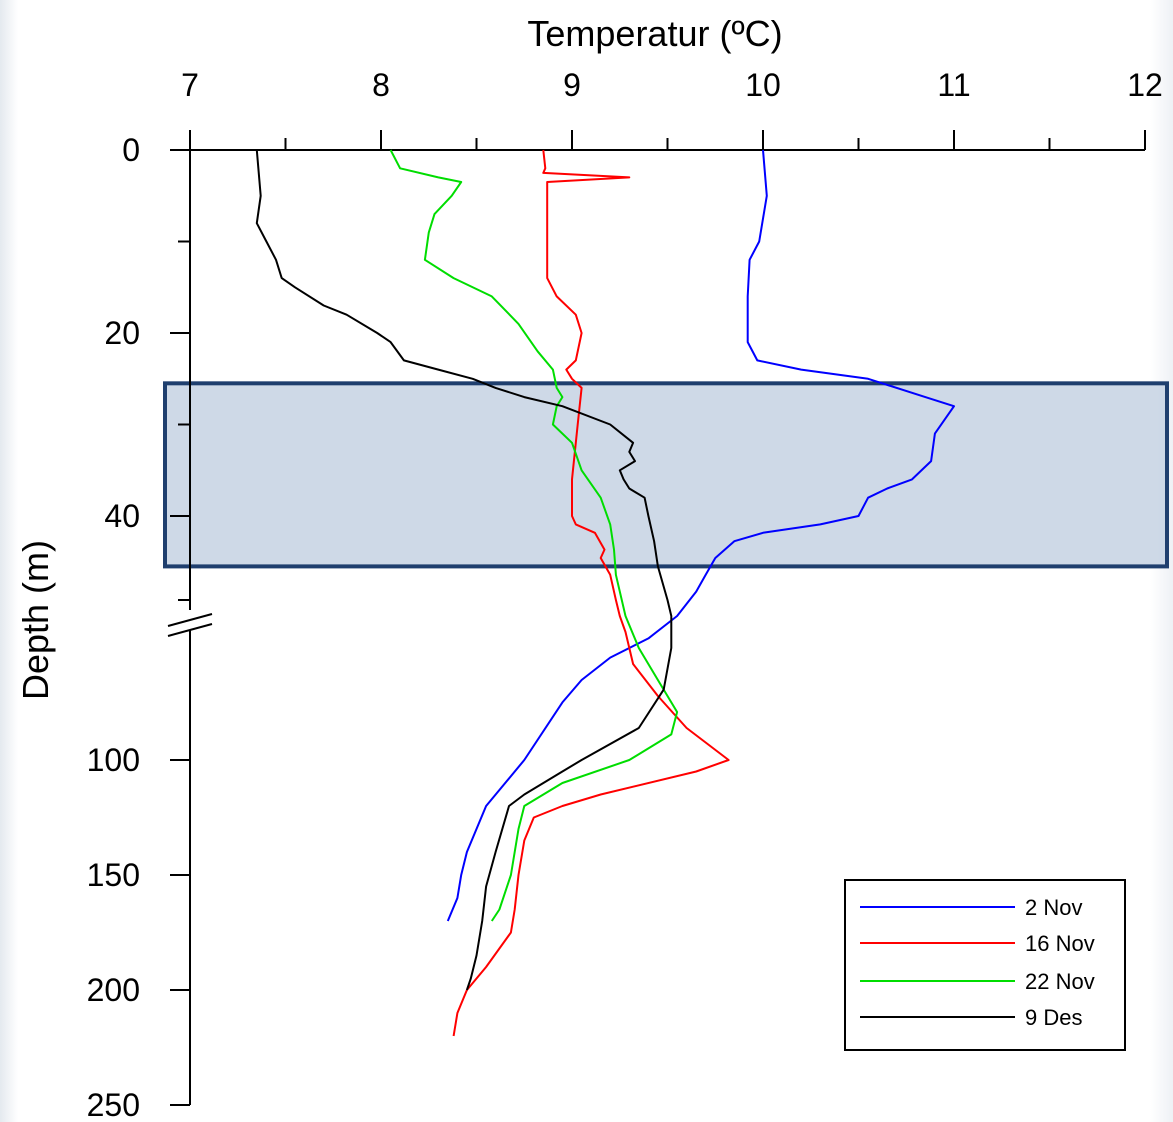 This screenshot has height=1122, width=1173. Describe the element at coordinates (150, 627) in the screenshot. I see `y-axis: 0 20 40 100 150 200 250` at that location.